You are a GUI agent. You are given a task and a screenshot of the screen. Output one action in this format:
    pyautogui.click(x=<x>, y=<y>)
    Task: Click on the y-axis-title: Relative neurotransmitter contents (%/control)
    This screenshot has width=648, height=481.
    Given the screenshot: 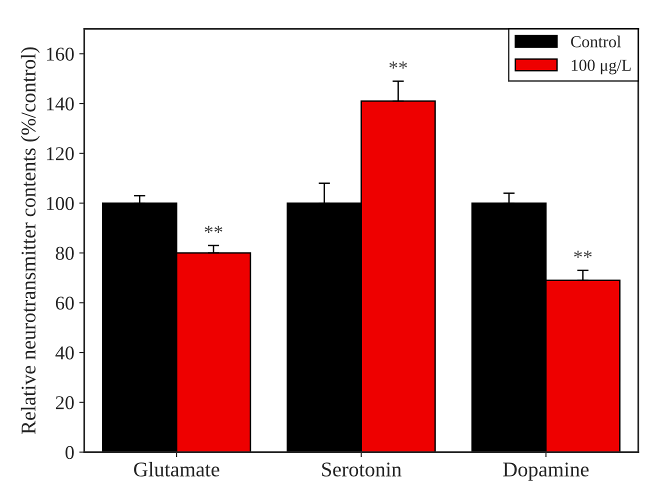 What is the action you would take?
    pyautogui.click(x=30, y=240)
    